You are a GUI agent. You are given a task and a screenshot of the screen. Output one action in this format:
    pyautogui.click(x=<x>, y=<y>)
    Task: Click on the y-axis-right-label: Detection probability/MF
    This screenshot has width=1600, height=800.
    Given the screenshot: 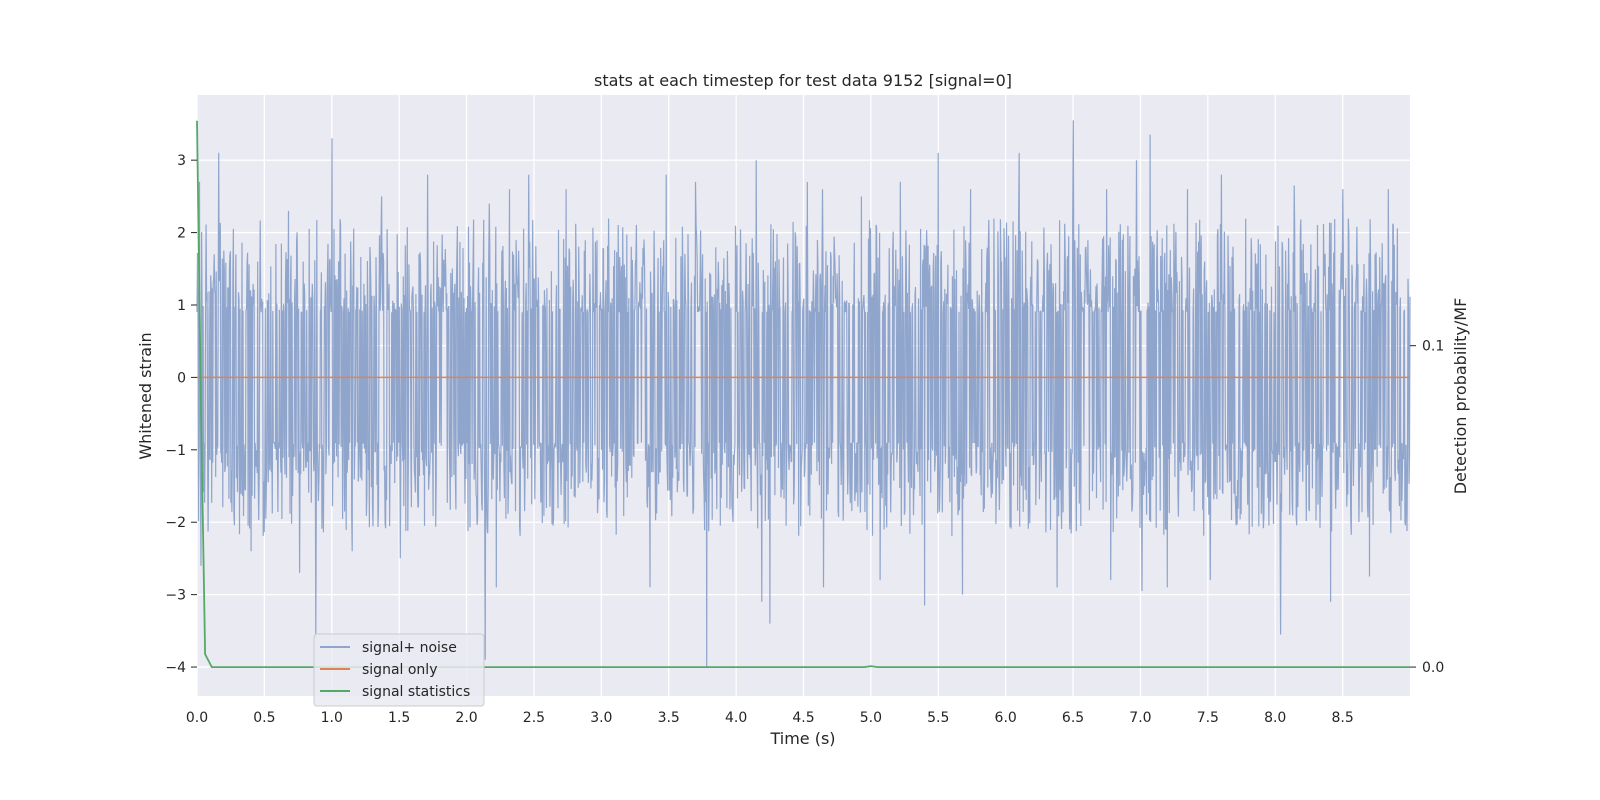 What is the action you would take?
    pyautogui.click(x=1460, y=396)
    